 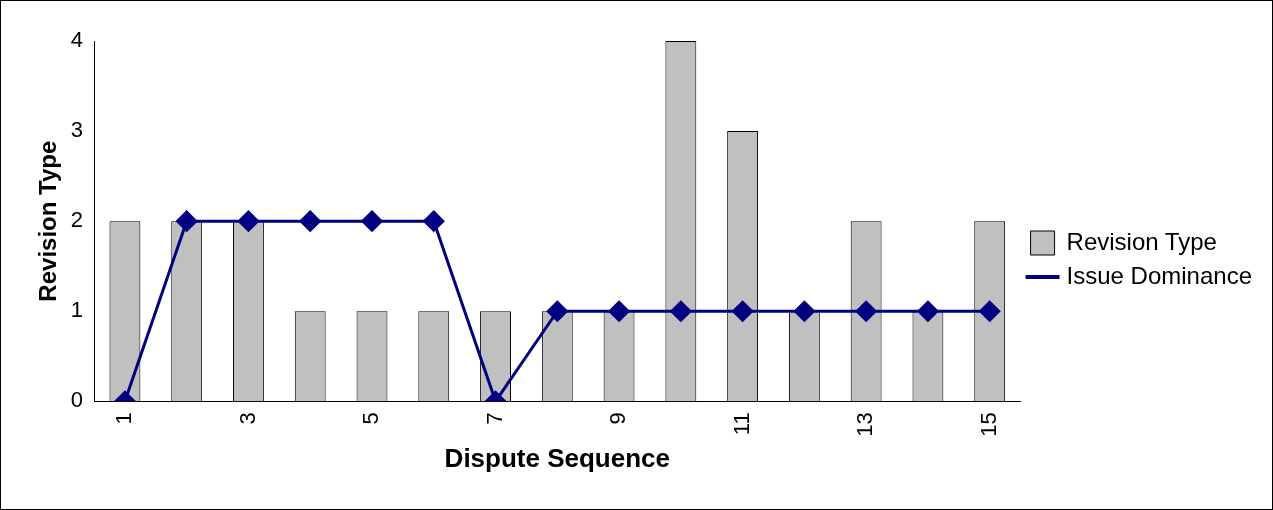 What do you see at coordinates (77, 40) in the screenshot?
I see `y-tick-label: 4` at bounding box center [77, 40].